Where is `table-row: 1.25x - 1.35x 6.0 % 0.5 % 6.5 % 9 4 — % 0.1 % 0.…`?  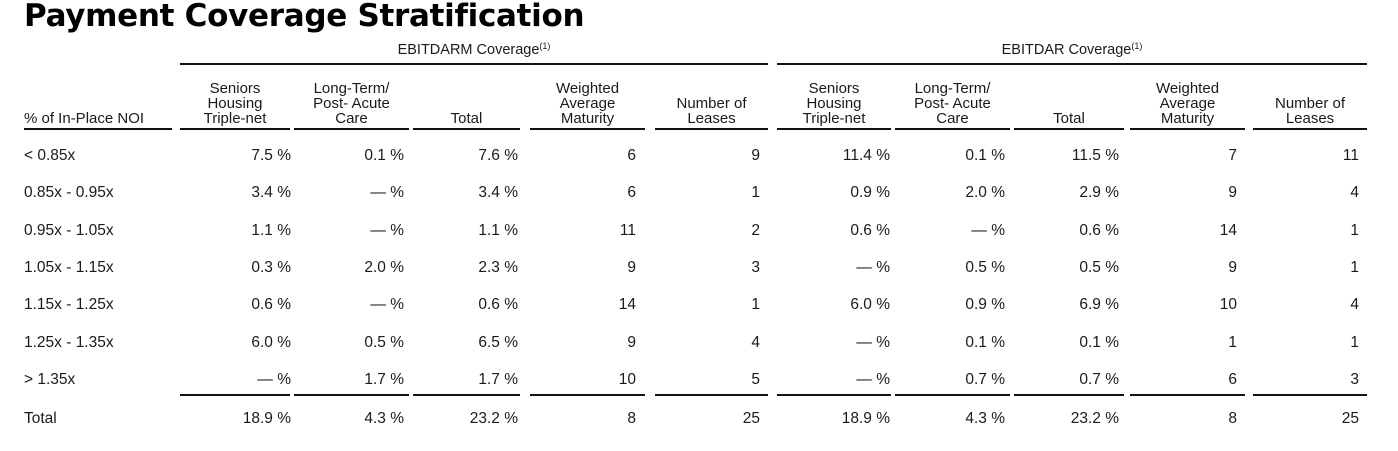
table-row: 1.25x - 1.35x 6.0 % 0.5 % 6.5 % 9 4 — % 0.1 % 0.… is located at coordinates (696, 342).